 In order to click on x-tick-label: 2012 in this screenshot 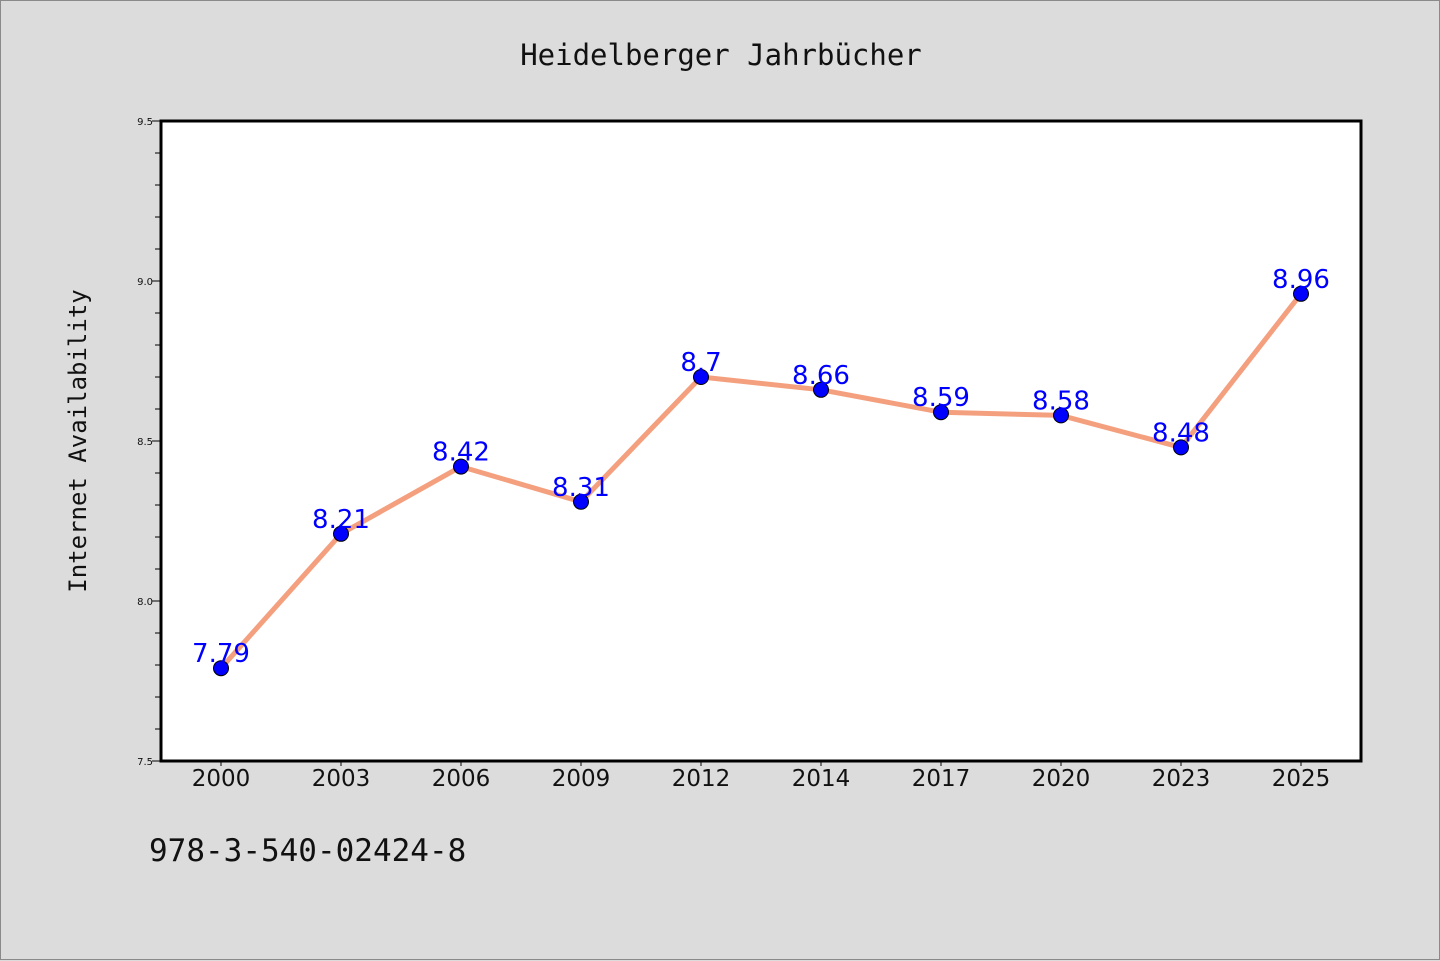, I will do `click(701, 779)`.